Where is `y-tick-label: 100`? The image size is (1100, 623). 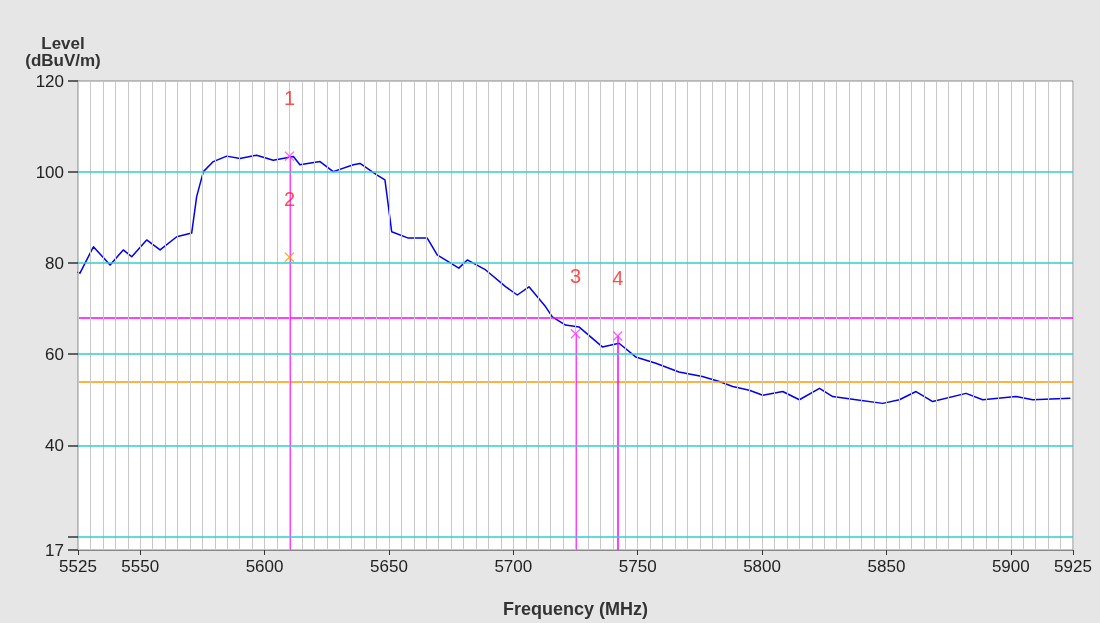 y-tick-label: 100 is located at coordinates (49, 172).